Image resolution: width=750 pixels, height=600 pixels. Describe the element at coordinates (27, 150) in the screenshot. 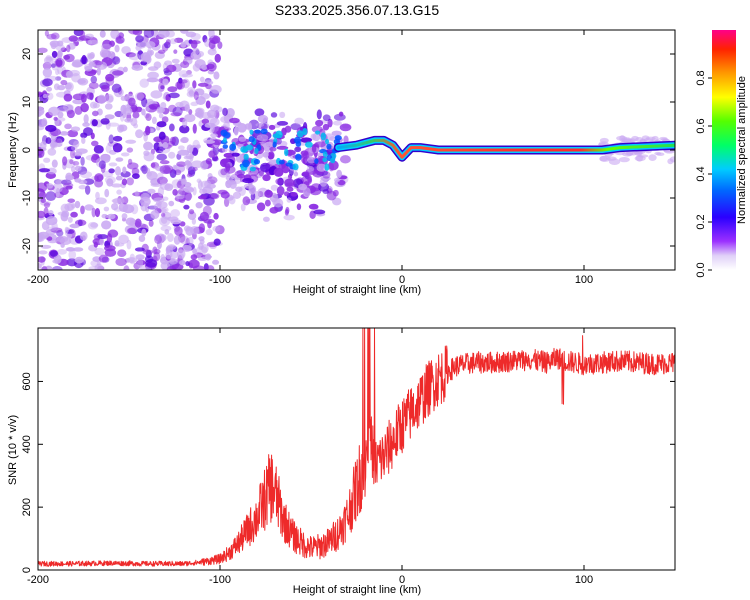

I see `spectral-y-tick-label: 0` at that location.